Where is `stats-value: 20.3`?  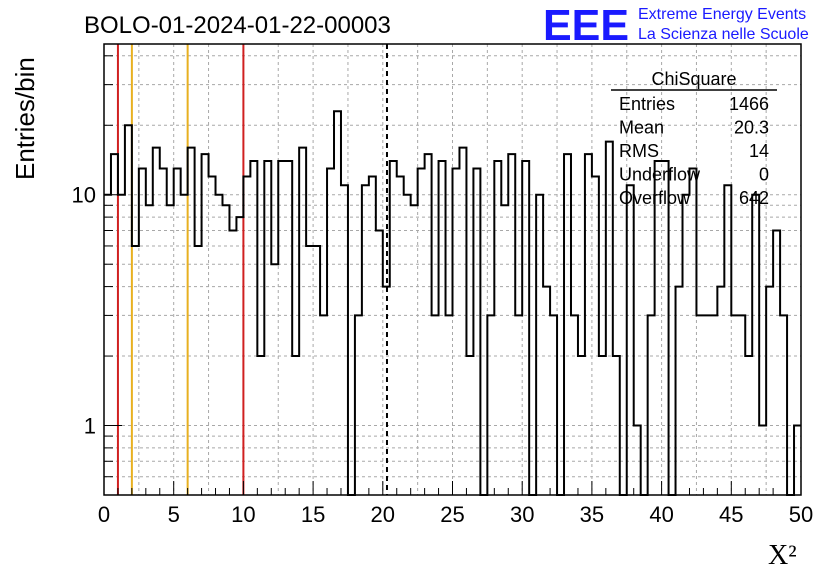 stats-value: 20.3 is located at coordinates (751, 128).